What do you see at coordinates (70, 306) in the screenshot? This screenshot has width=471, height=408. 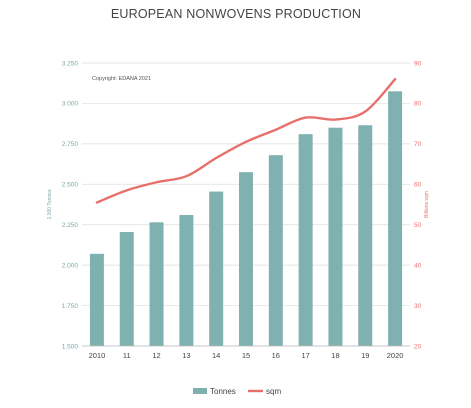 I see `y-left-tick-label: 1.750` at bounding box center [70, 306].